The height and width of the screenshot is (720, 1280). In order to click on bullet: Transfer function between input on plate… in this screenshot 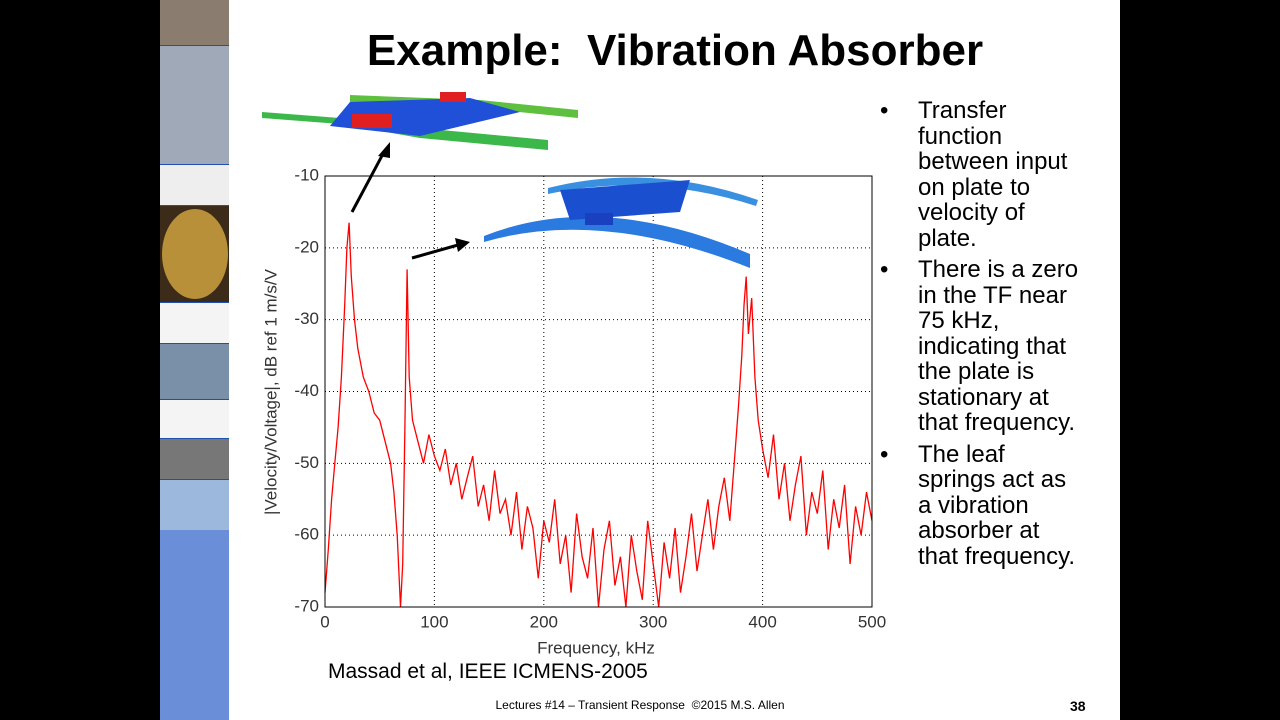, I will do `click(980, 174)`.